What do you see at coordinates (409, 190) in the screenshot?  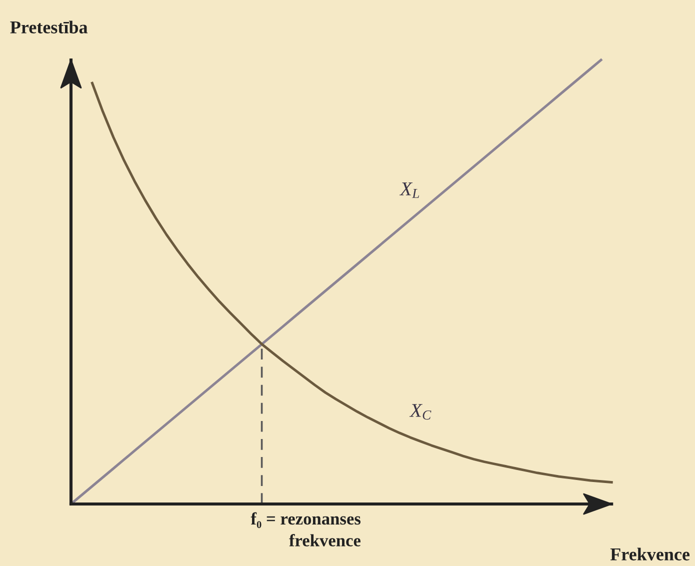 I see `series-label: X$_{L}$` at bounding box center [409, 190].